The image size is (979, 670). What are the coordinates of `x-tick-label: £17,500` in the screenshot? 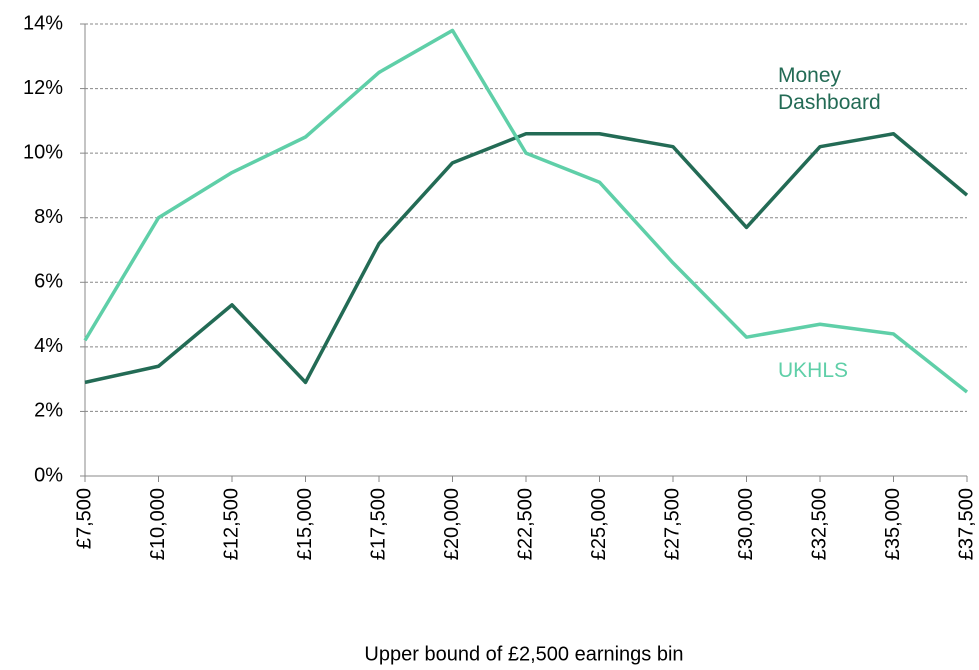 It's located at (378, 524).